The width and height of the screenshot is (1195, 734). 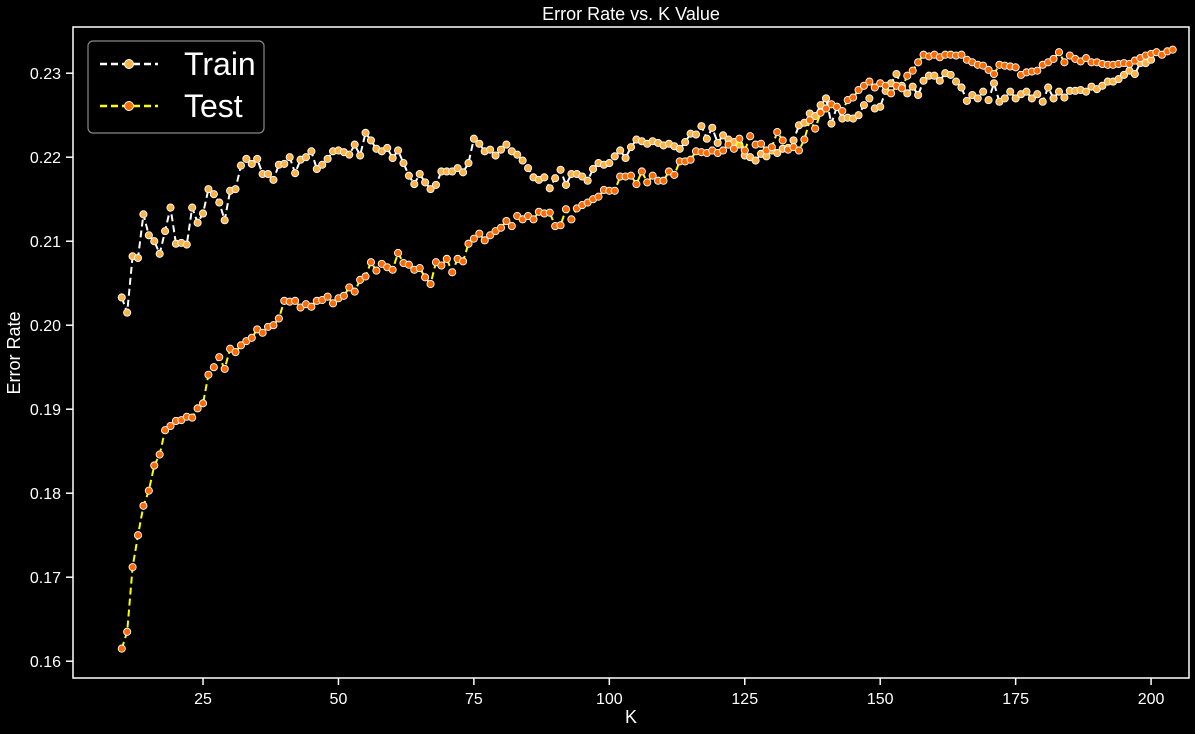 What do you see at coordinates (14, 352) in the screenshot?
I see `y-axis-label: Error Rate` at bounding box center [14, 352].